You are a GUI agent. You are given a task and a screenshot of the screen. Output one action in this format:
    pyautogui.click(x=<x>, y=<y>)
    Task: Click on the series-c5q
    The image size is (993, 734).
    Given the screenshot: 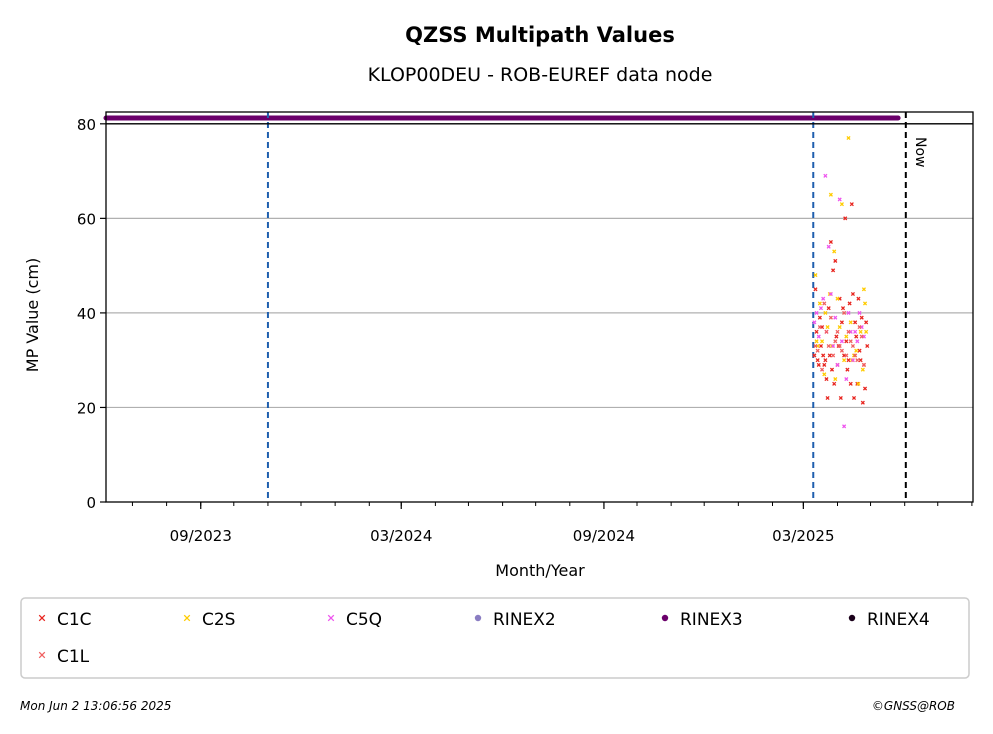 What is the action you would take?
    pyautogui.click(x=839, y=301)
    